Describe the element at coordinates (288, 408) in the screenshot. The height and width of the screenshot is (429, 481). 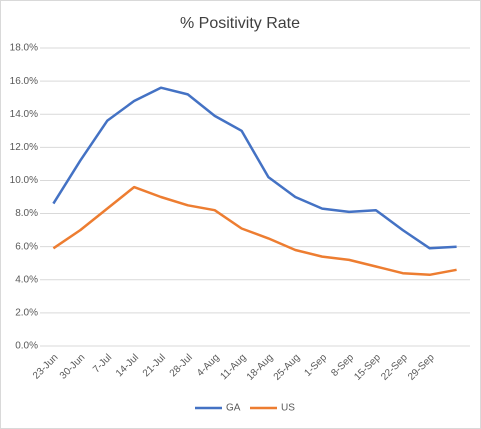
I see `legend-label: US` at that location.